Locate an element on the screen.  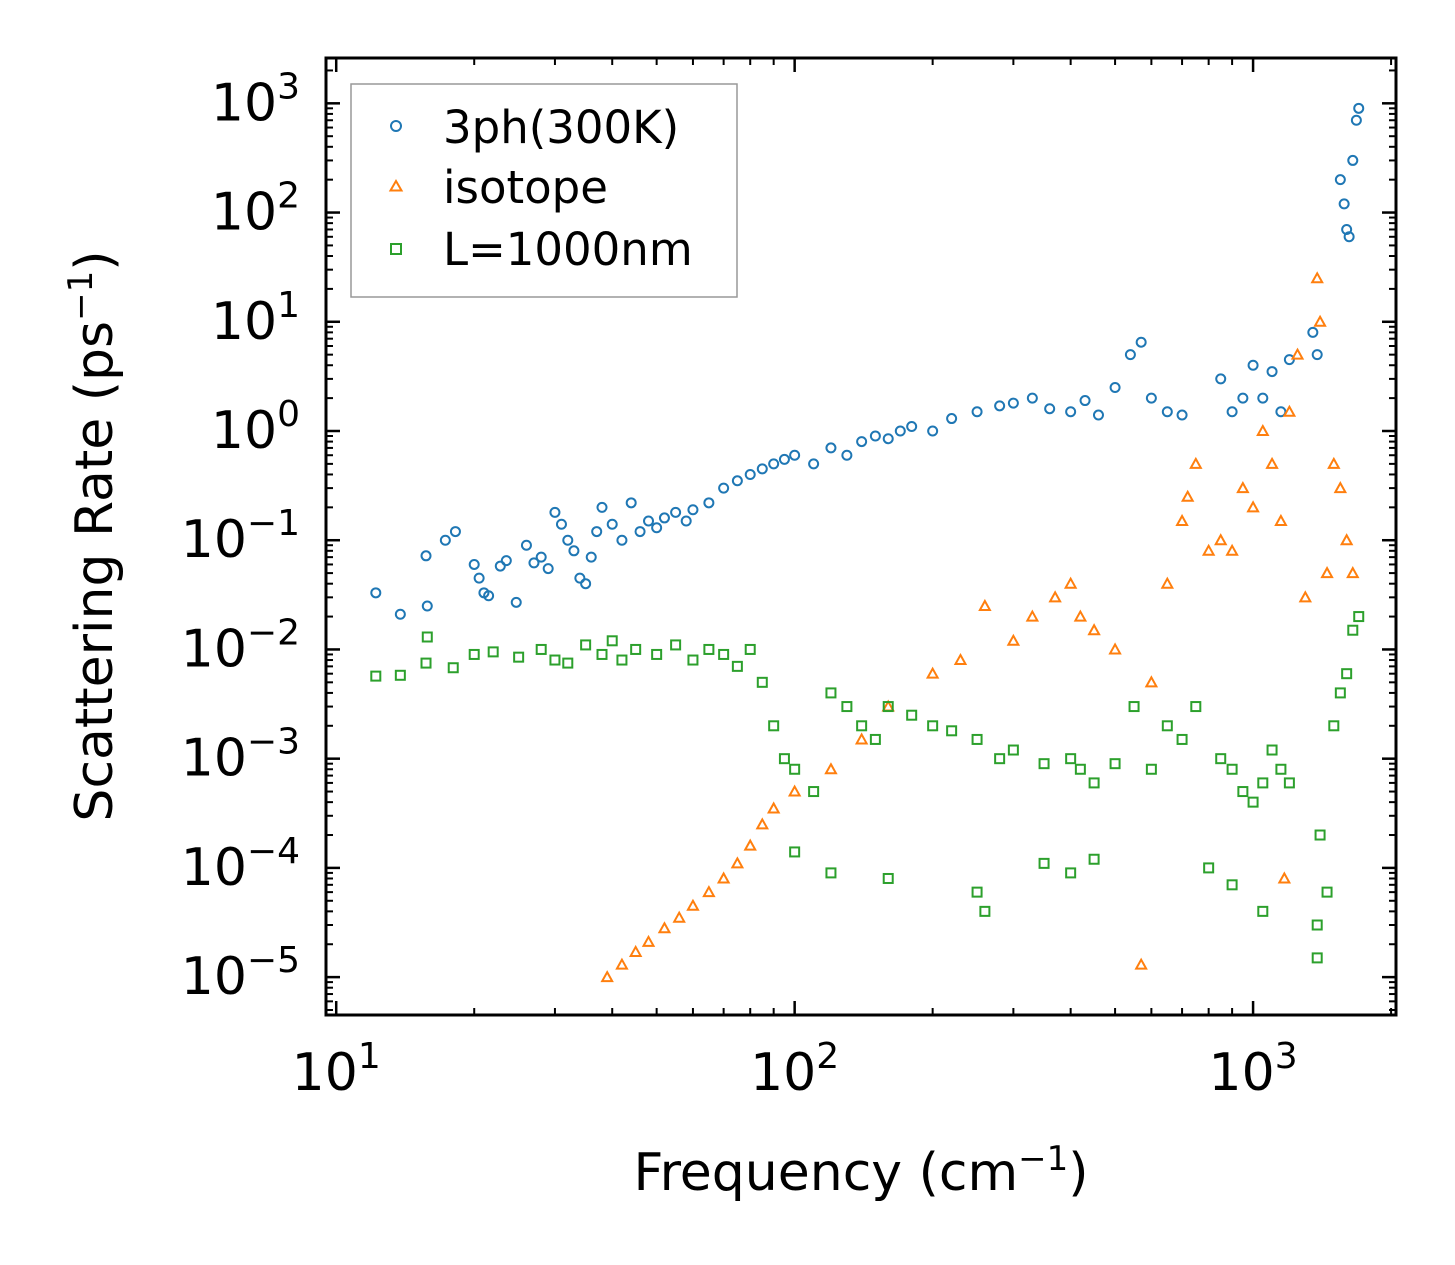
legend-marker-l1000nm is located at coordinates (396, 249).